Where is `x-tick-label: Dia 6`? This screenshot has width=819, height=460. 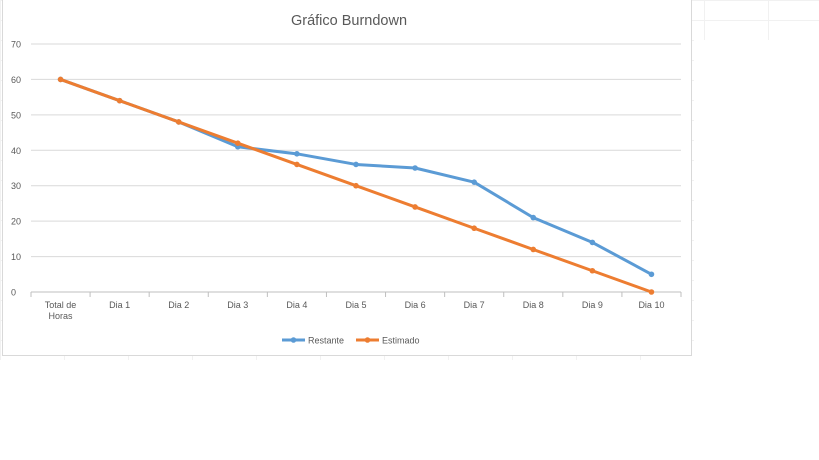
x-tick-label: Dia 6 is located at coordinates (415, 305).